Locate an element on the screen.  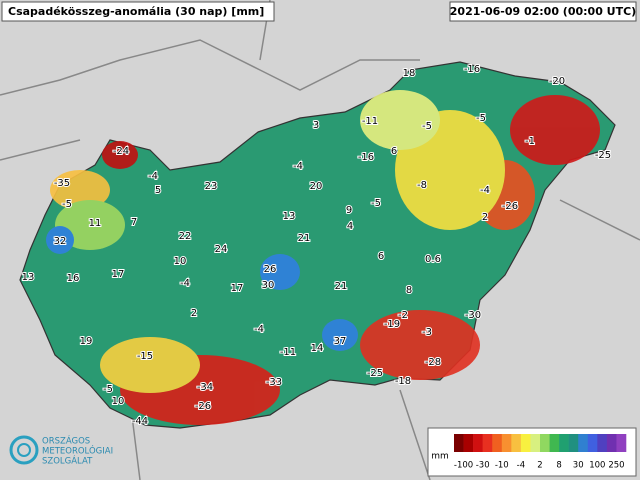
logo-text: SZOLGÁLAT is located at coordinates (67, 461).